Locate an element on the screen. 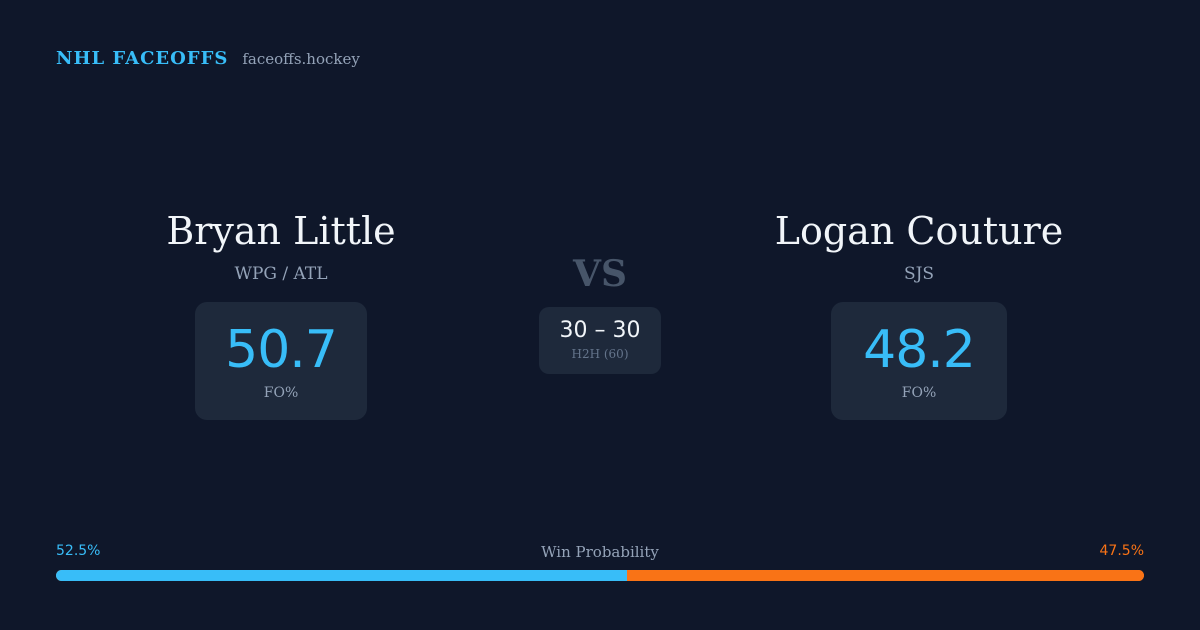 The image size is (1200, 630). win-probability-labels: 52.5% Win Probability 47.5% is located at coordinates (600, 553).